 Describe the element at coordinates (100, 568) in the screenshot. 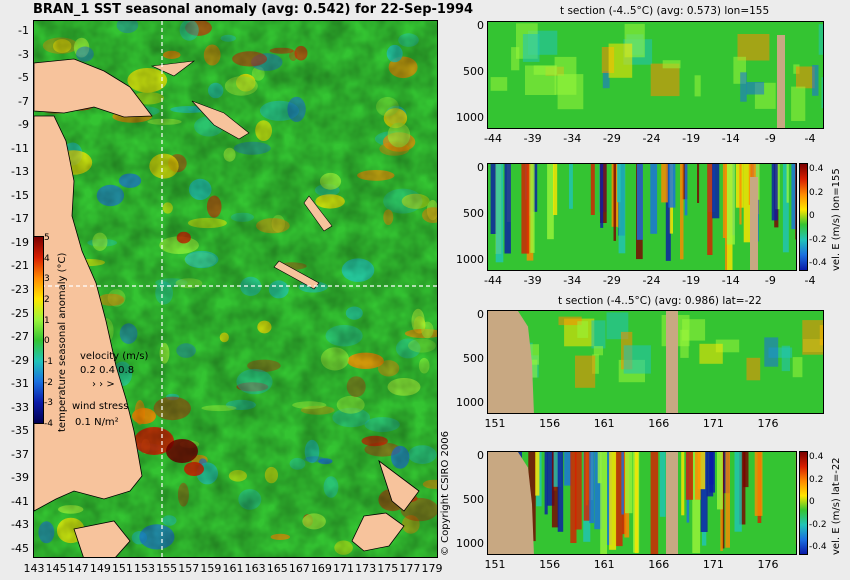

I see `map-lon-tick: 149` at that location.